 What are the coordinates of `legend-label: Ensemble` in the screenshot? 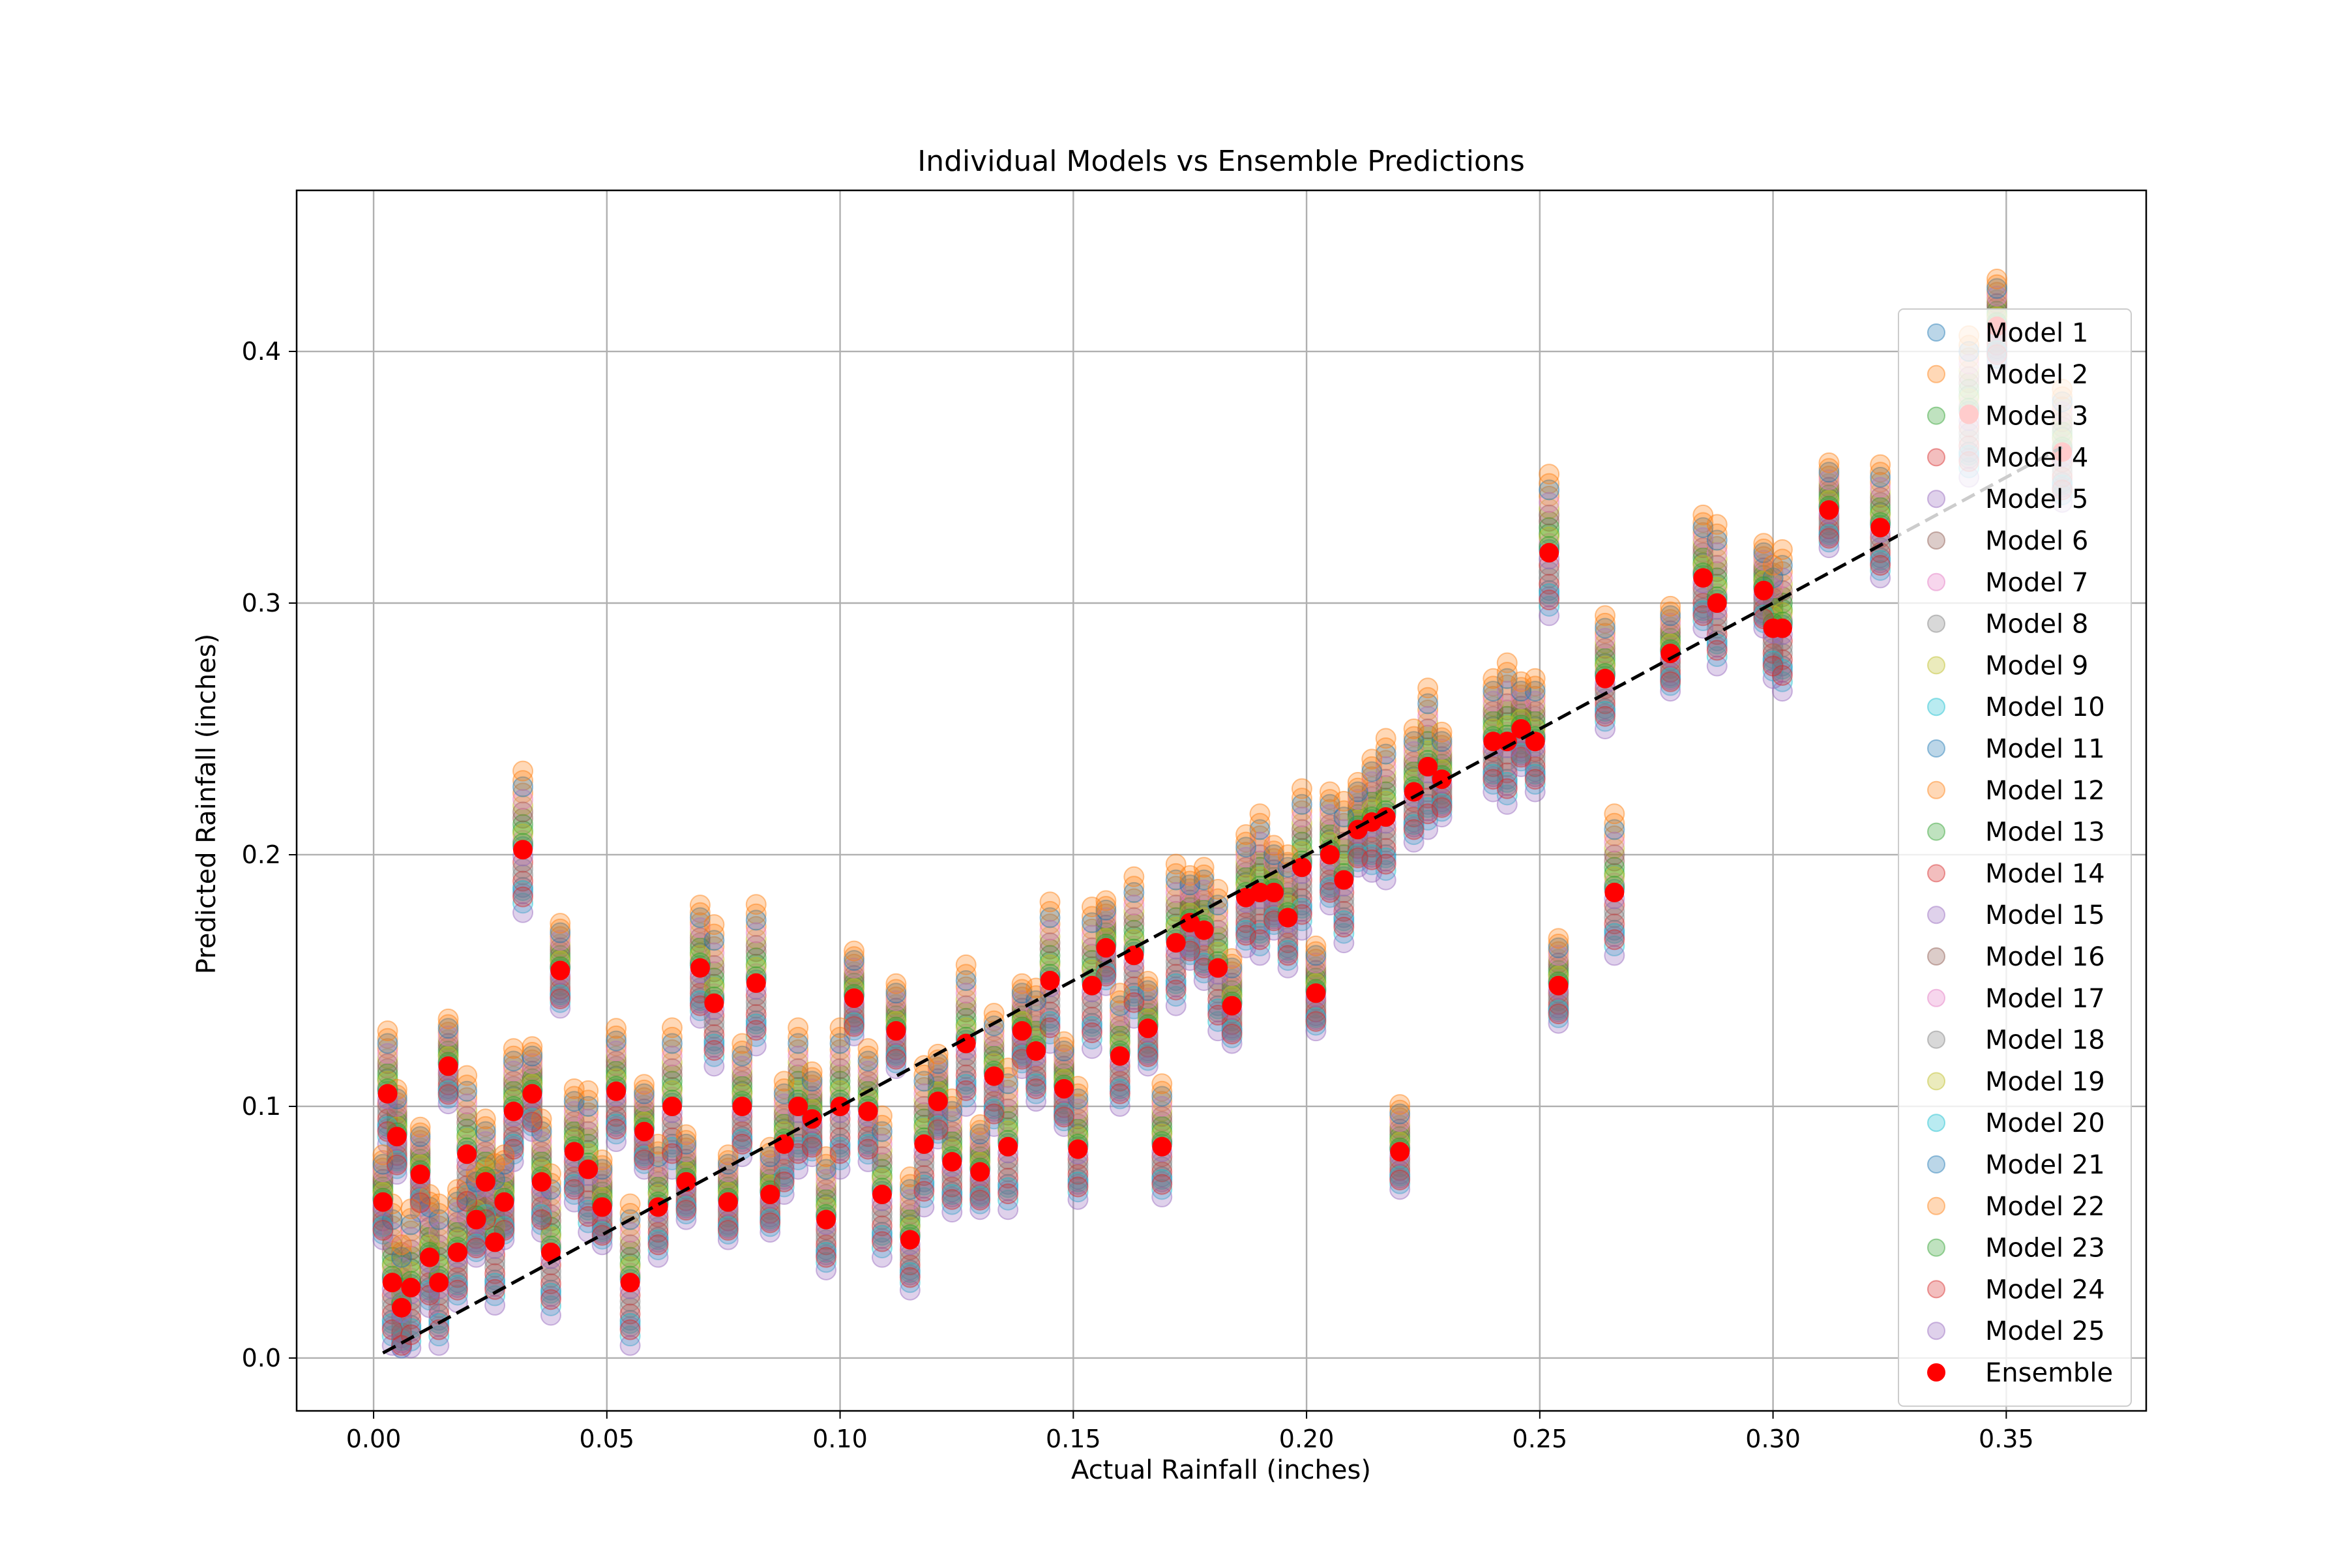 It's located at (2049, 1373).